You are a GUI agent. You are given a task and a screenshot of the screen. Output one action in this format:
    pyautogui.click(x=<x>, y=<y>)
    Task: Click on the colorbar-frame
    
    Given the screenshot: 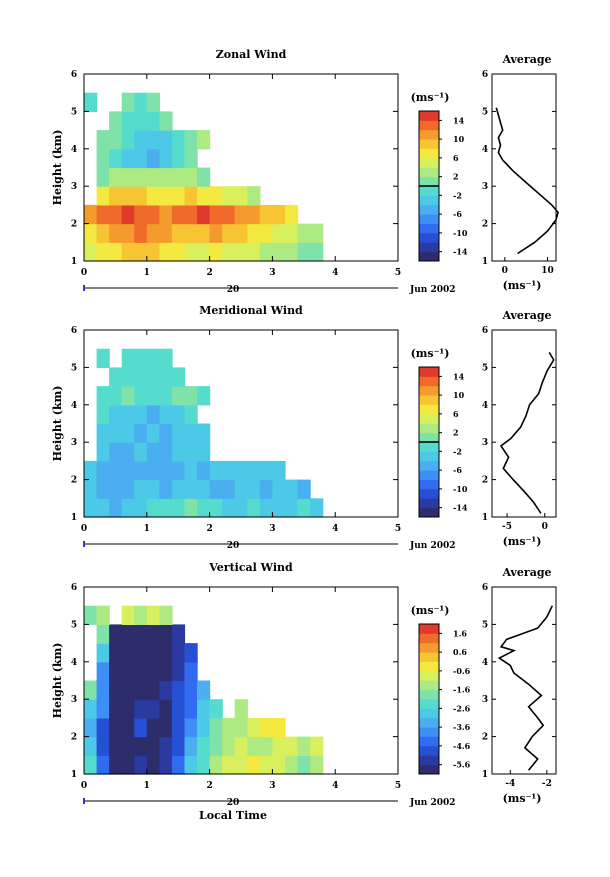 What is the action you would take?
    pyautogui.click(x=429, y=699)
    